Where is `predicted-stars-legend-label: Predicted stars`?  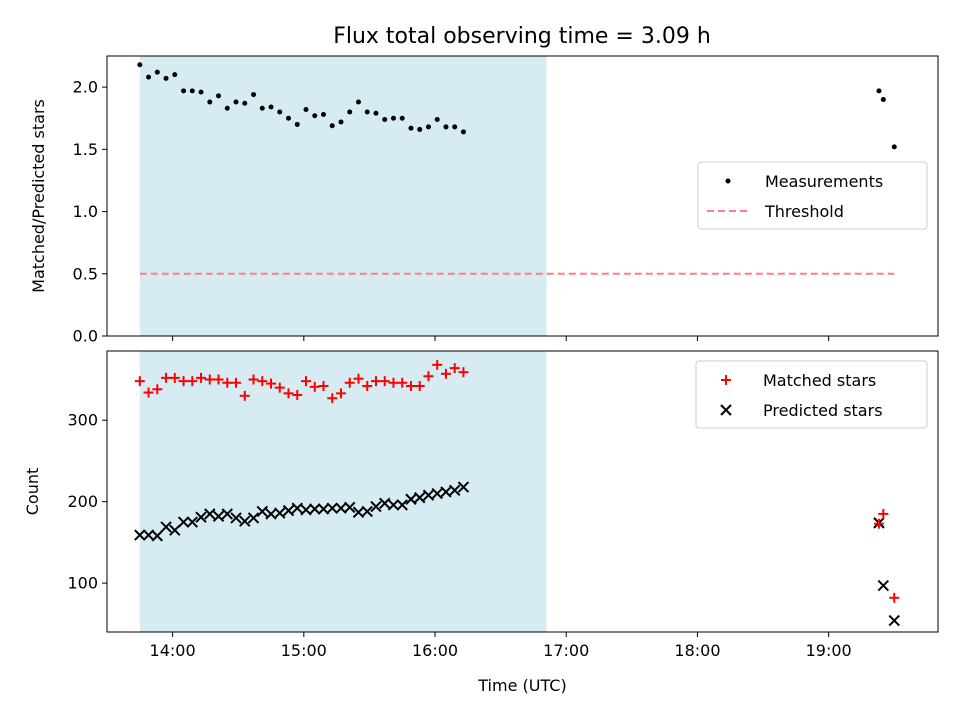 predicted-stars-legend-label: Predicted stars is located at coordinates (823, 410).